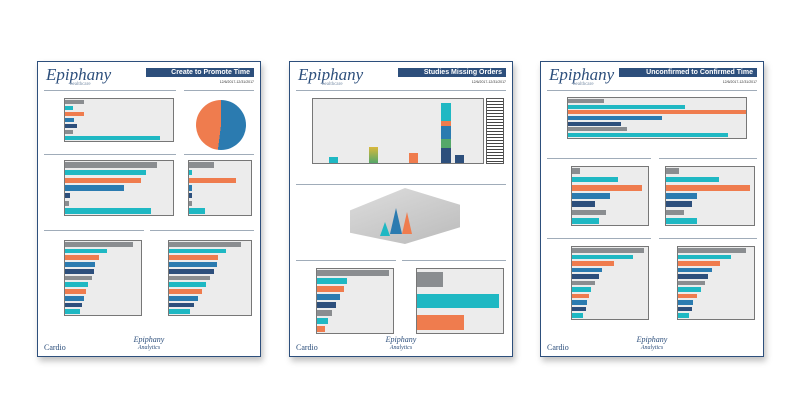 The height and width of the screenshot is (419, 800). Describe the element at coordinates (452, 72) in the screenshot. I see `page-title: Studies Missing Orders` at that location.